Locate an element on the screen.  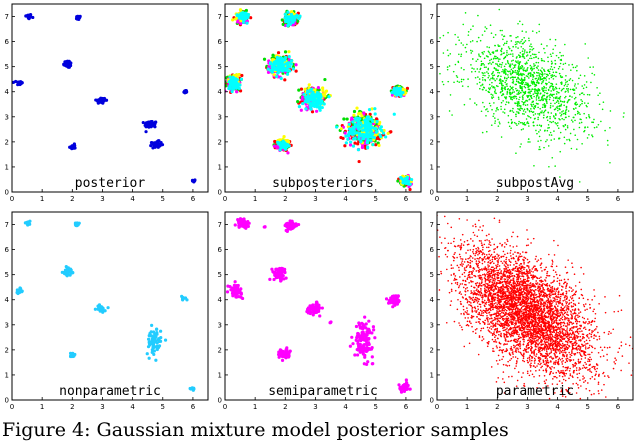
y-tick-label: 1 is located at coordinates (220, 375).